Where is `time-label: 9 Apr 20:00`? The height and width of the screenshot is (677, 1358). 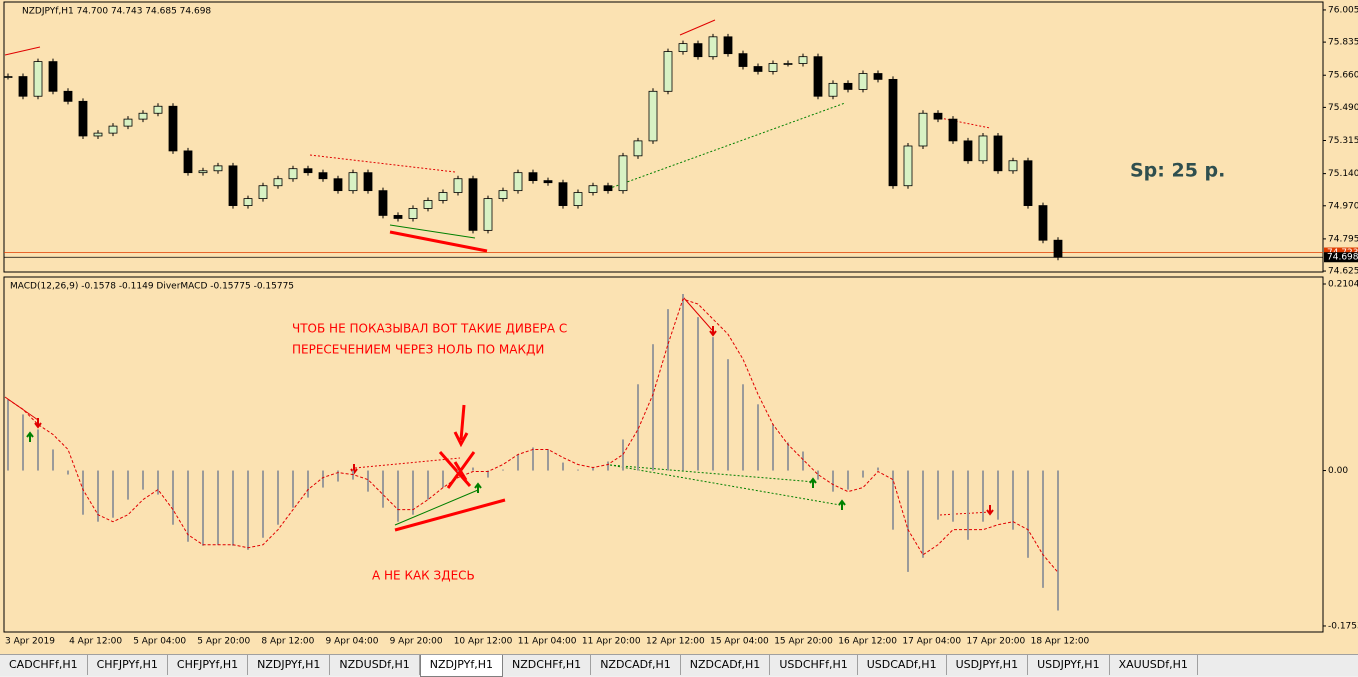 time-label: 9 Apr 20:00 is located at coordinates (416, 642).